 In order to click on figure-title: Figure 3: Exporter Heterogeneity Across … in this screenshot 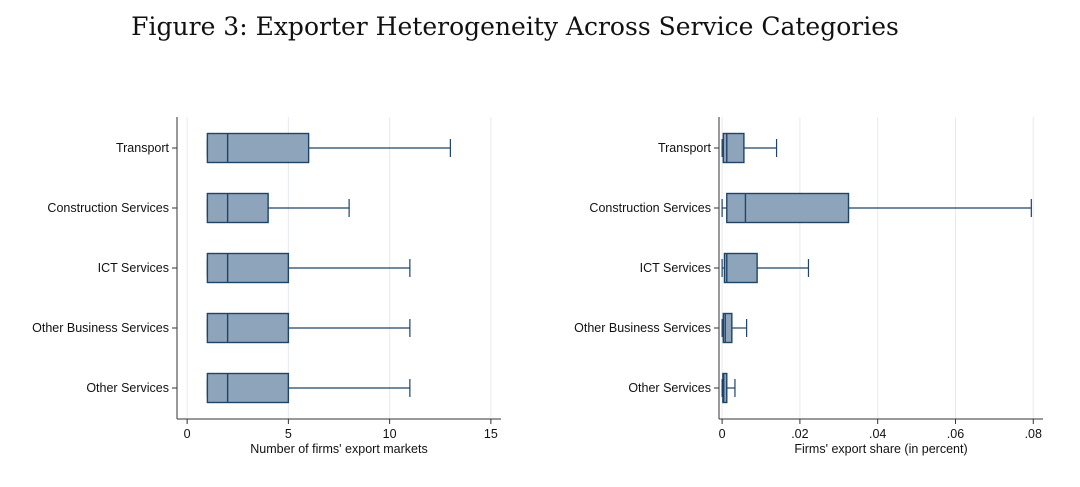, I will do `click(515, 26)`.